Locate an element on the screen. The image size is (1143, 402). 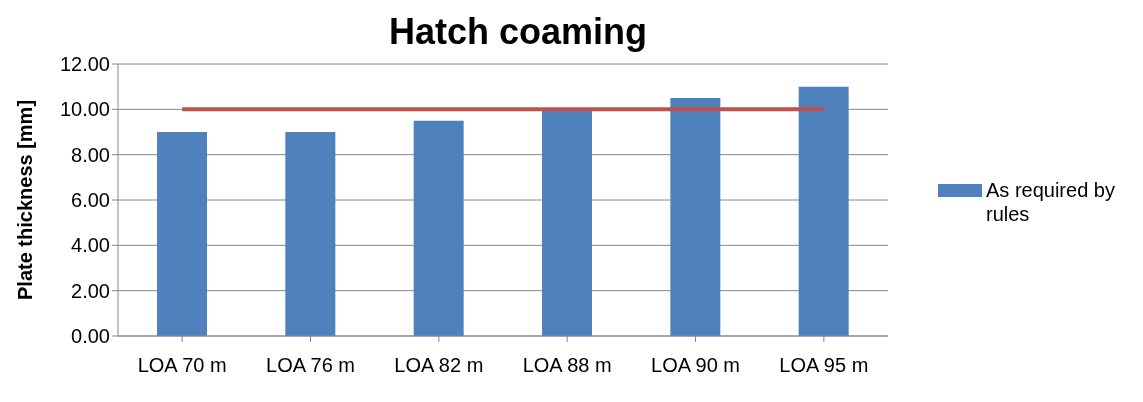
chart-title: Hatch coaming is located at coordinates (518, 31).